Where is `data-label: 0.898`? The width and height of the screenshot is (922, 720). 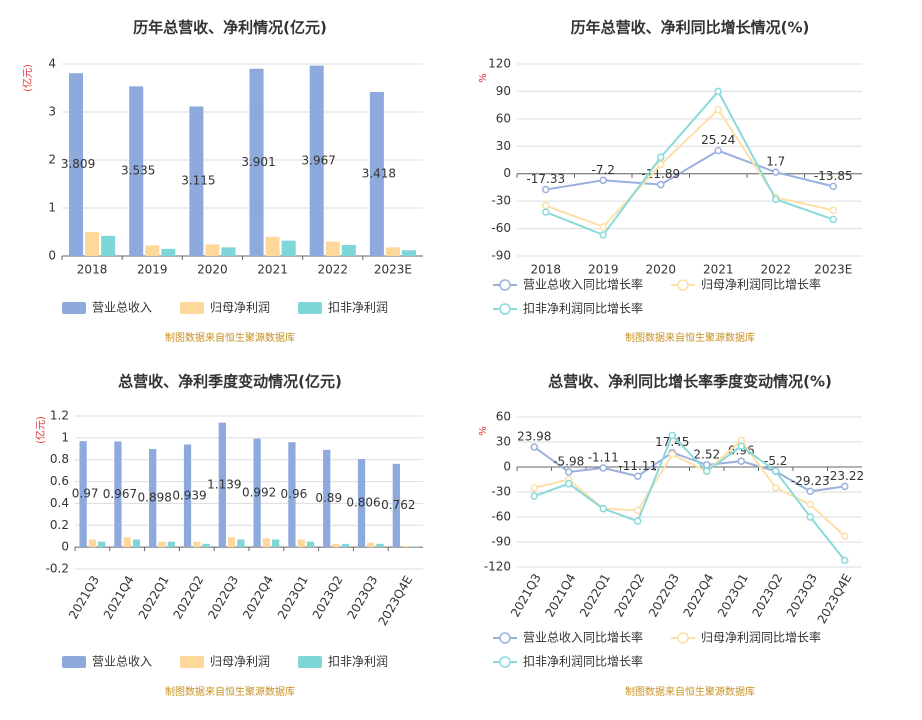 data-label: 0.898 is located at coordinates (155, 498).